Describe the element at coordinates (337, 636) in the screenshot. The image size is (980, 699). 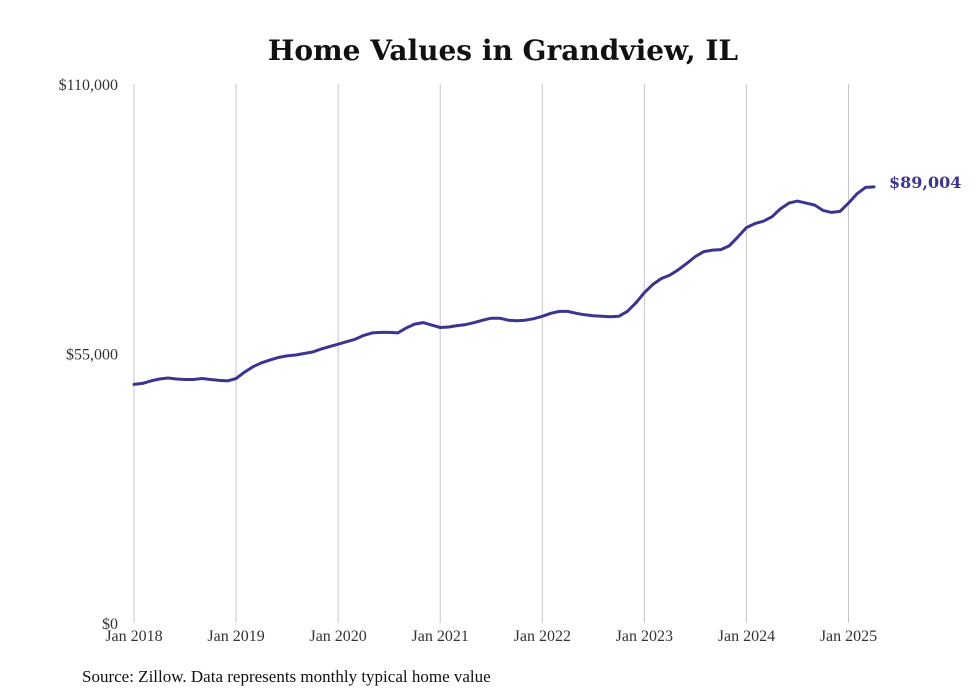
I see `x-tick-label: Jan 2020` at that location.